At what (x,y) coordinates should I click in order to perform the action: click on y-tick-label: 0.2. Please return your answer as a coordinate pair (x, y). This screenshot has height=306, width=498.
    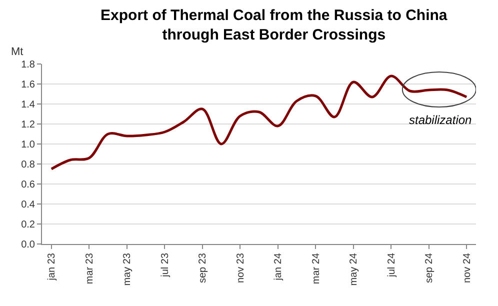
    Looking at the image, I should click on (28, 225).